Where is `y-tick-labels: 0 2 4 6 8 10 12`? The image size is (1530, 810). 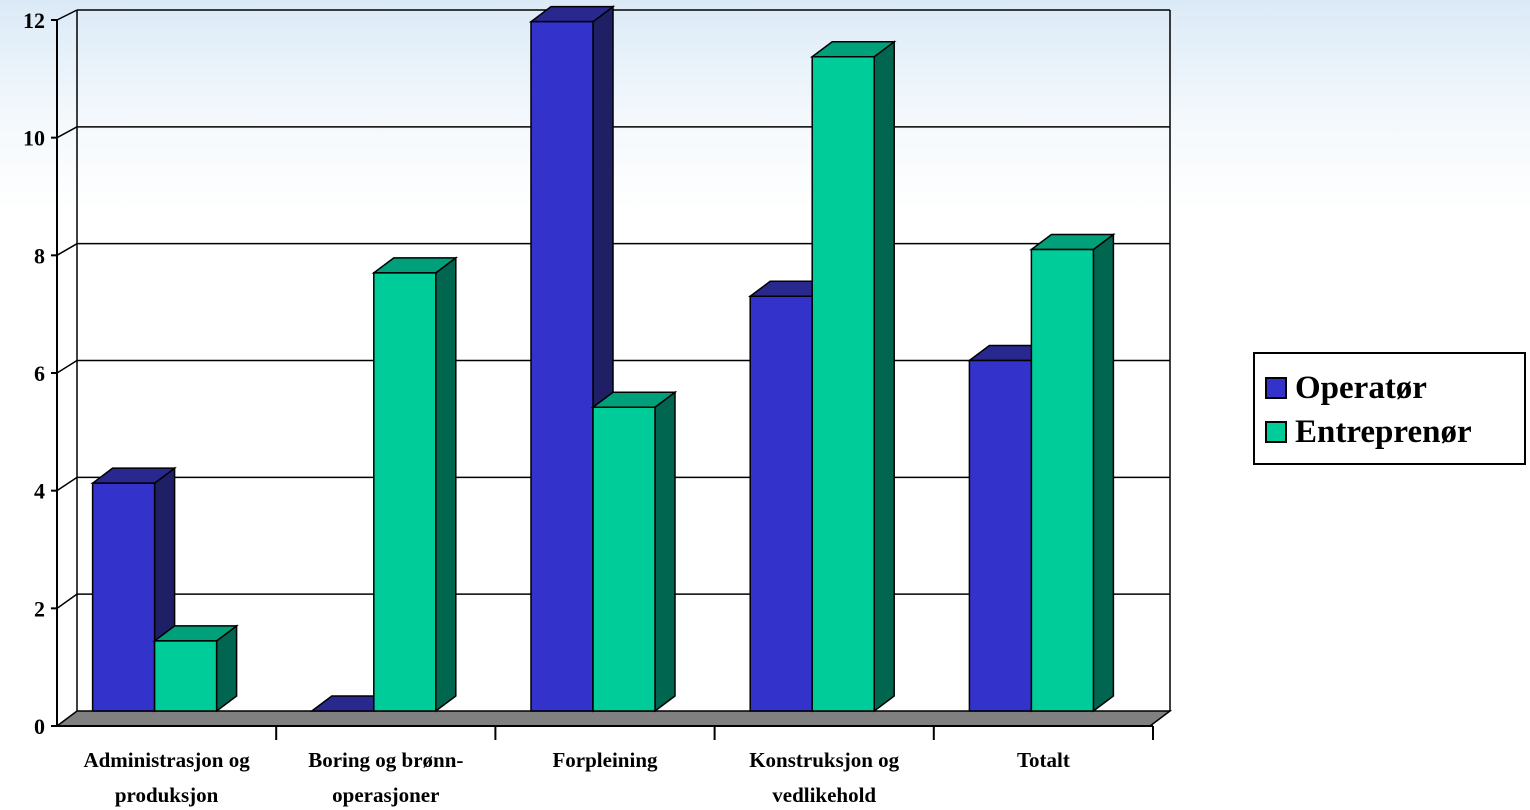
y-tick-labels: 0 2 4 6 8 10 12 is located at coordinates (34, 373).